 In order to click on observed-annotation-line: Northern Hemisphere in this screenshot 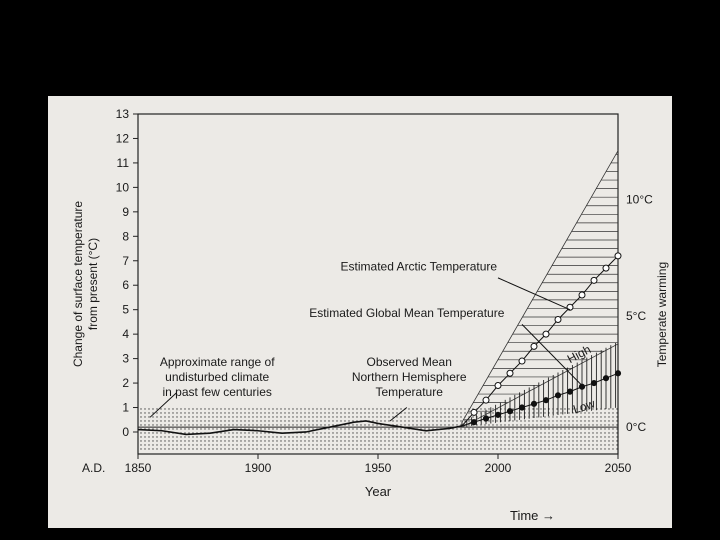, I will do `click(409, 377)`.